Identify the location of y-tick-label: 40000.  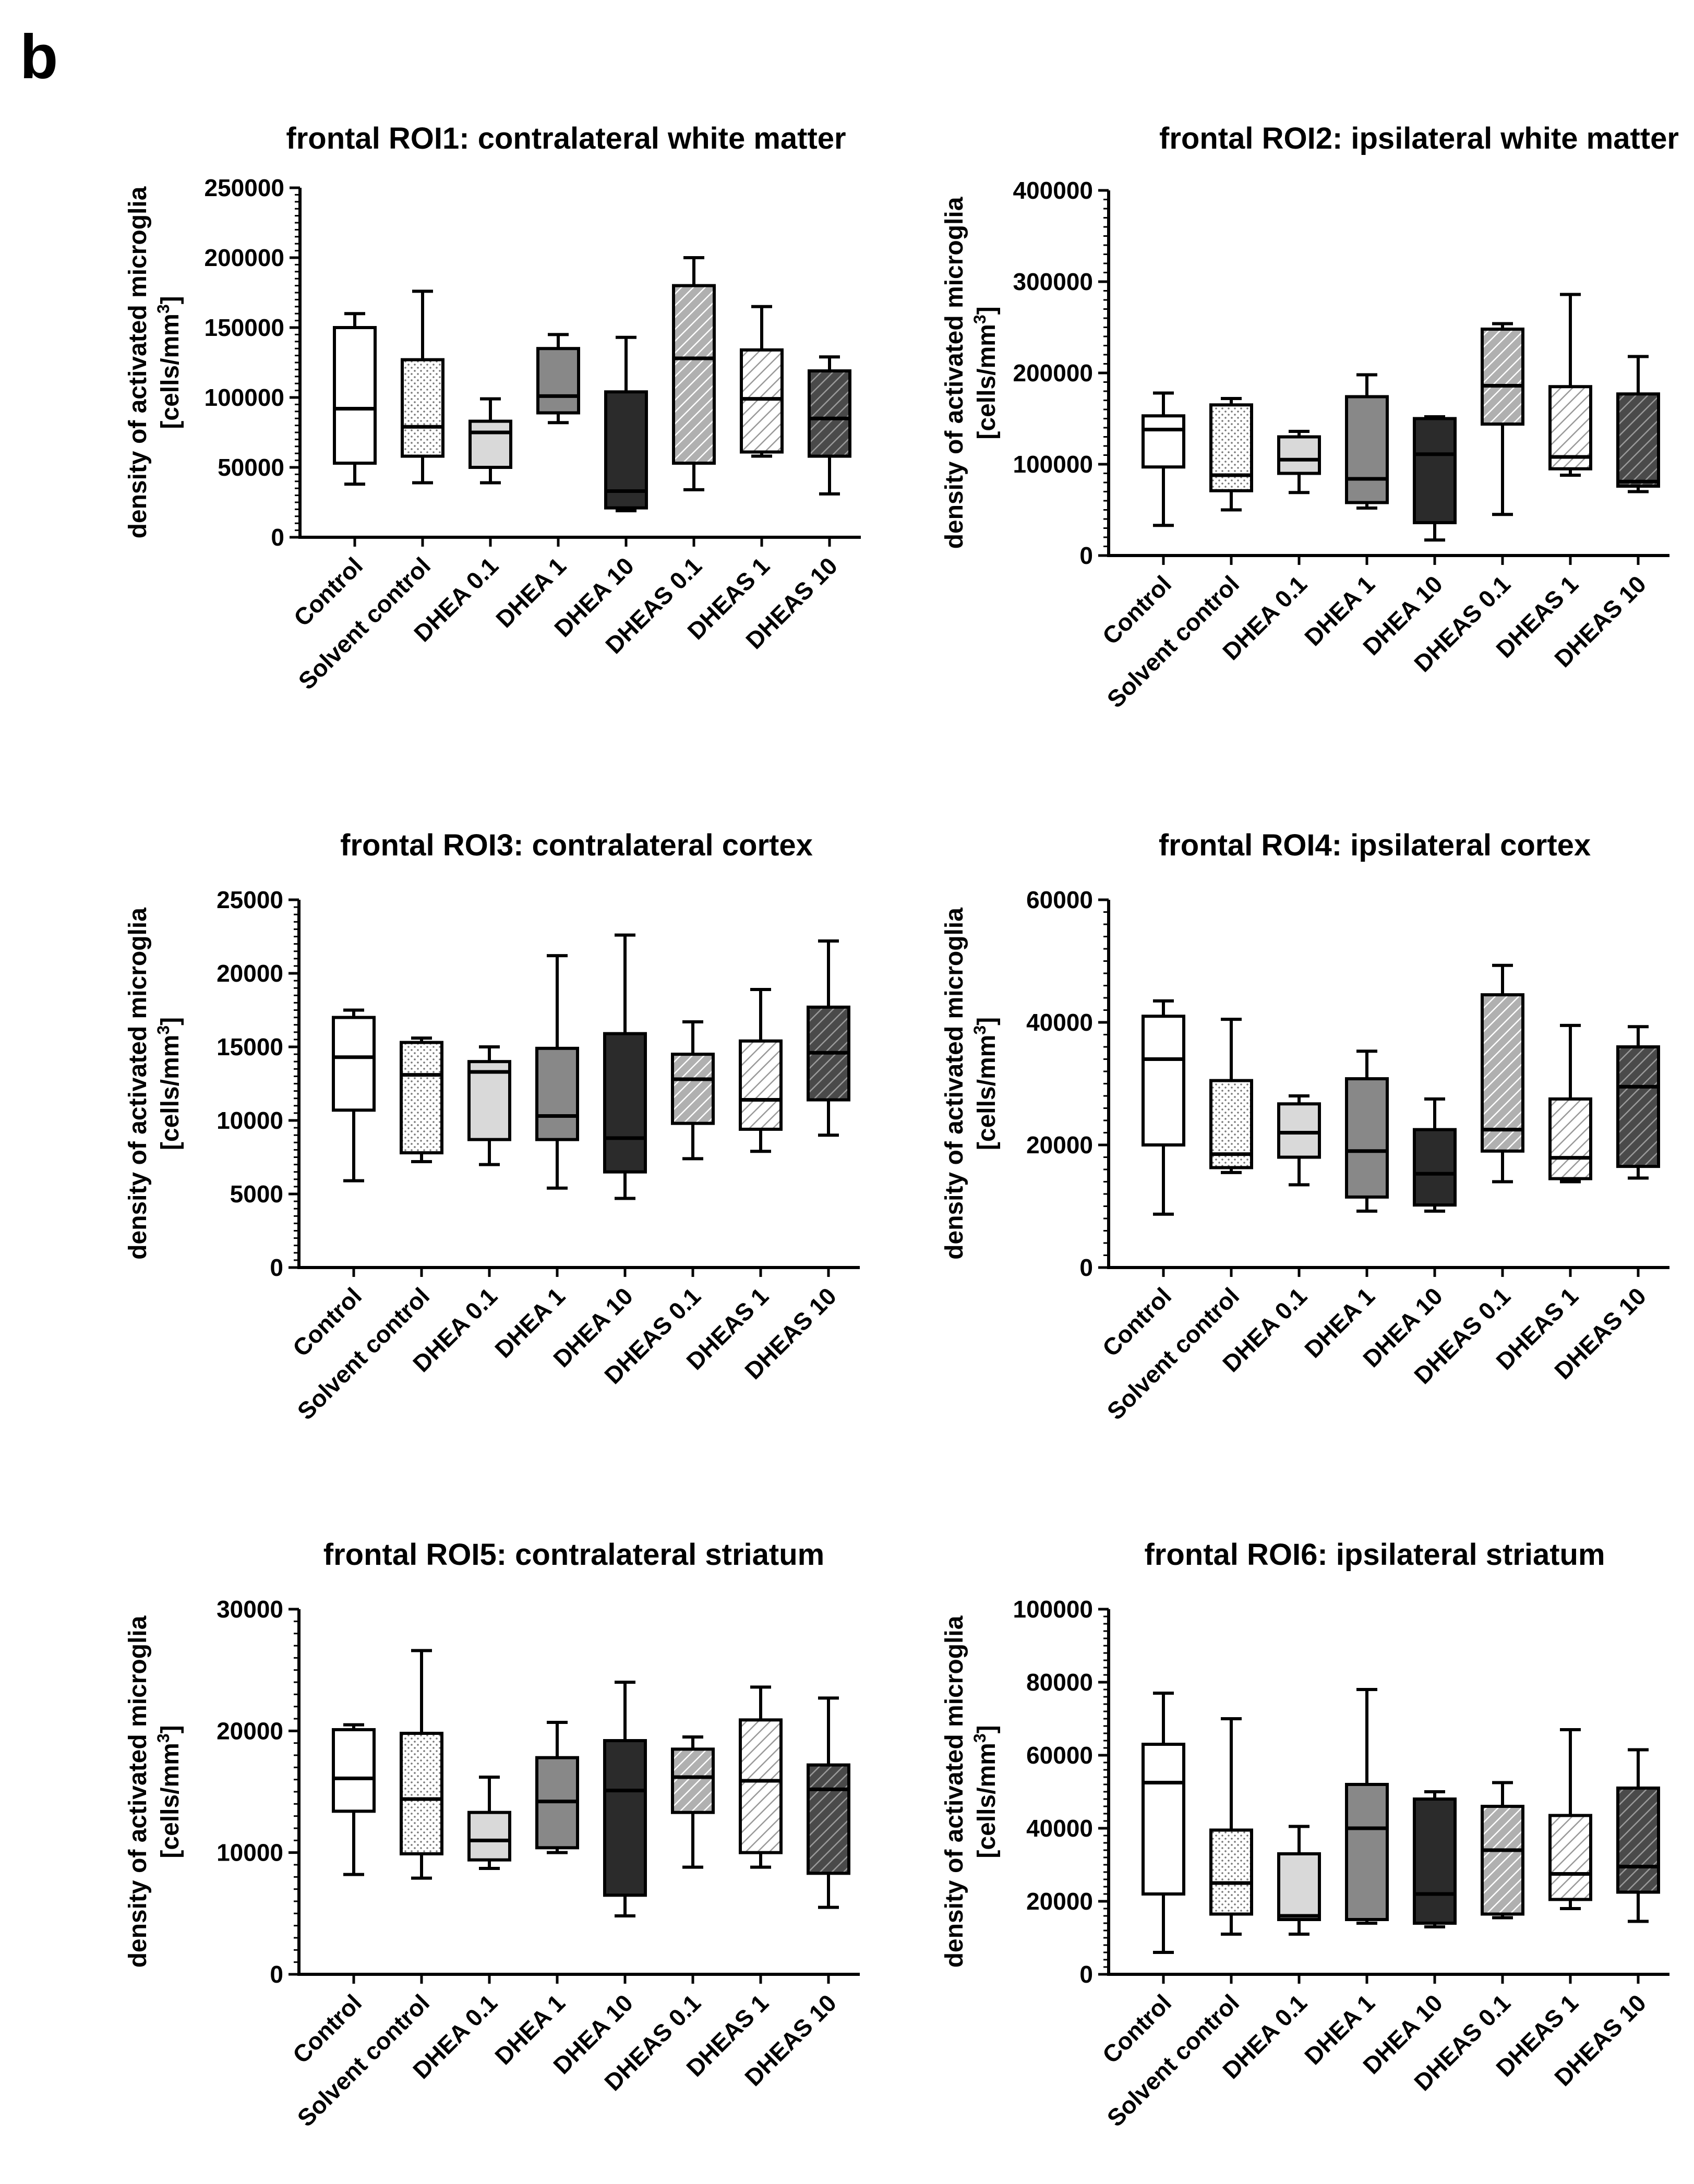
(1059, 1022).